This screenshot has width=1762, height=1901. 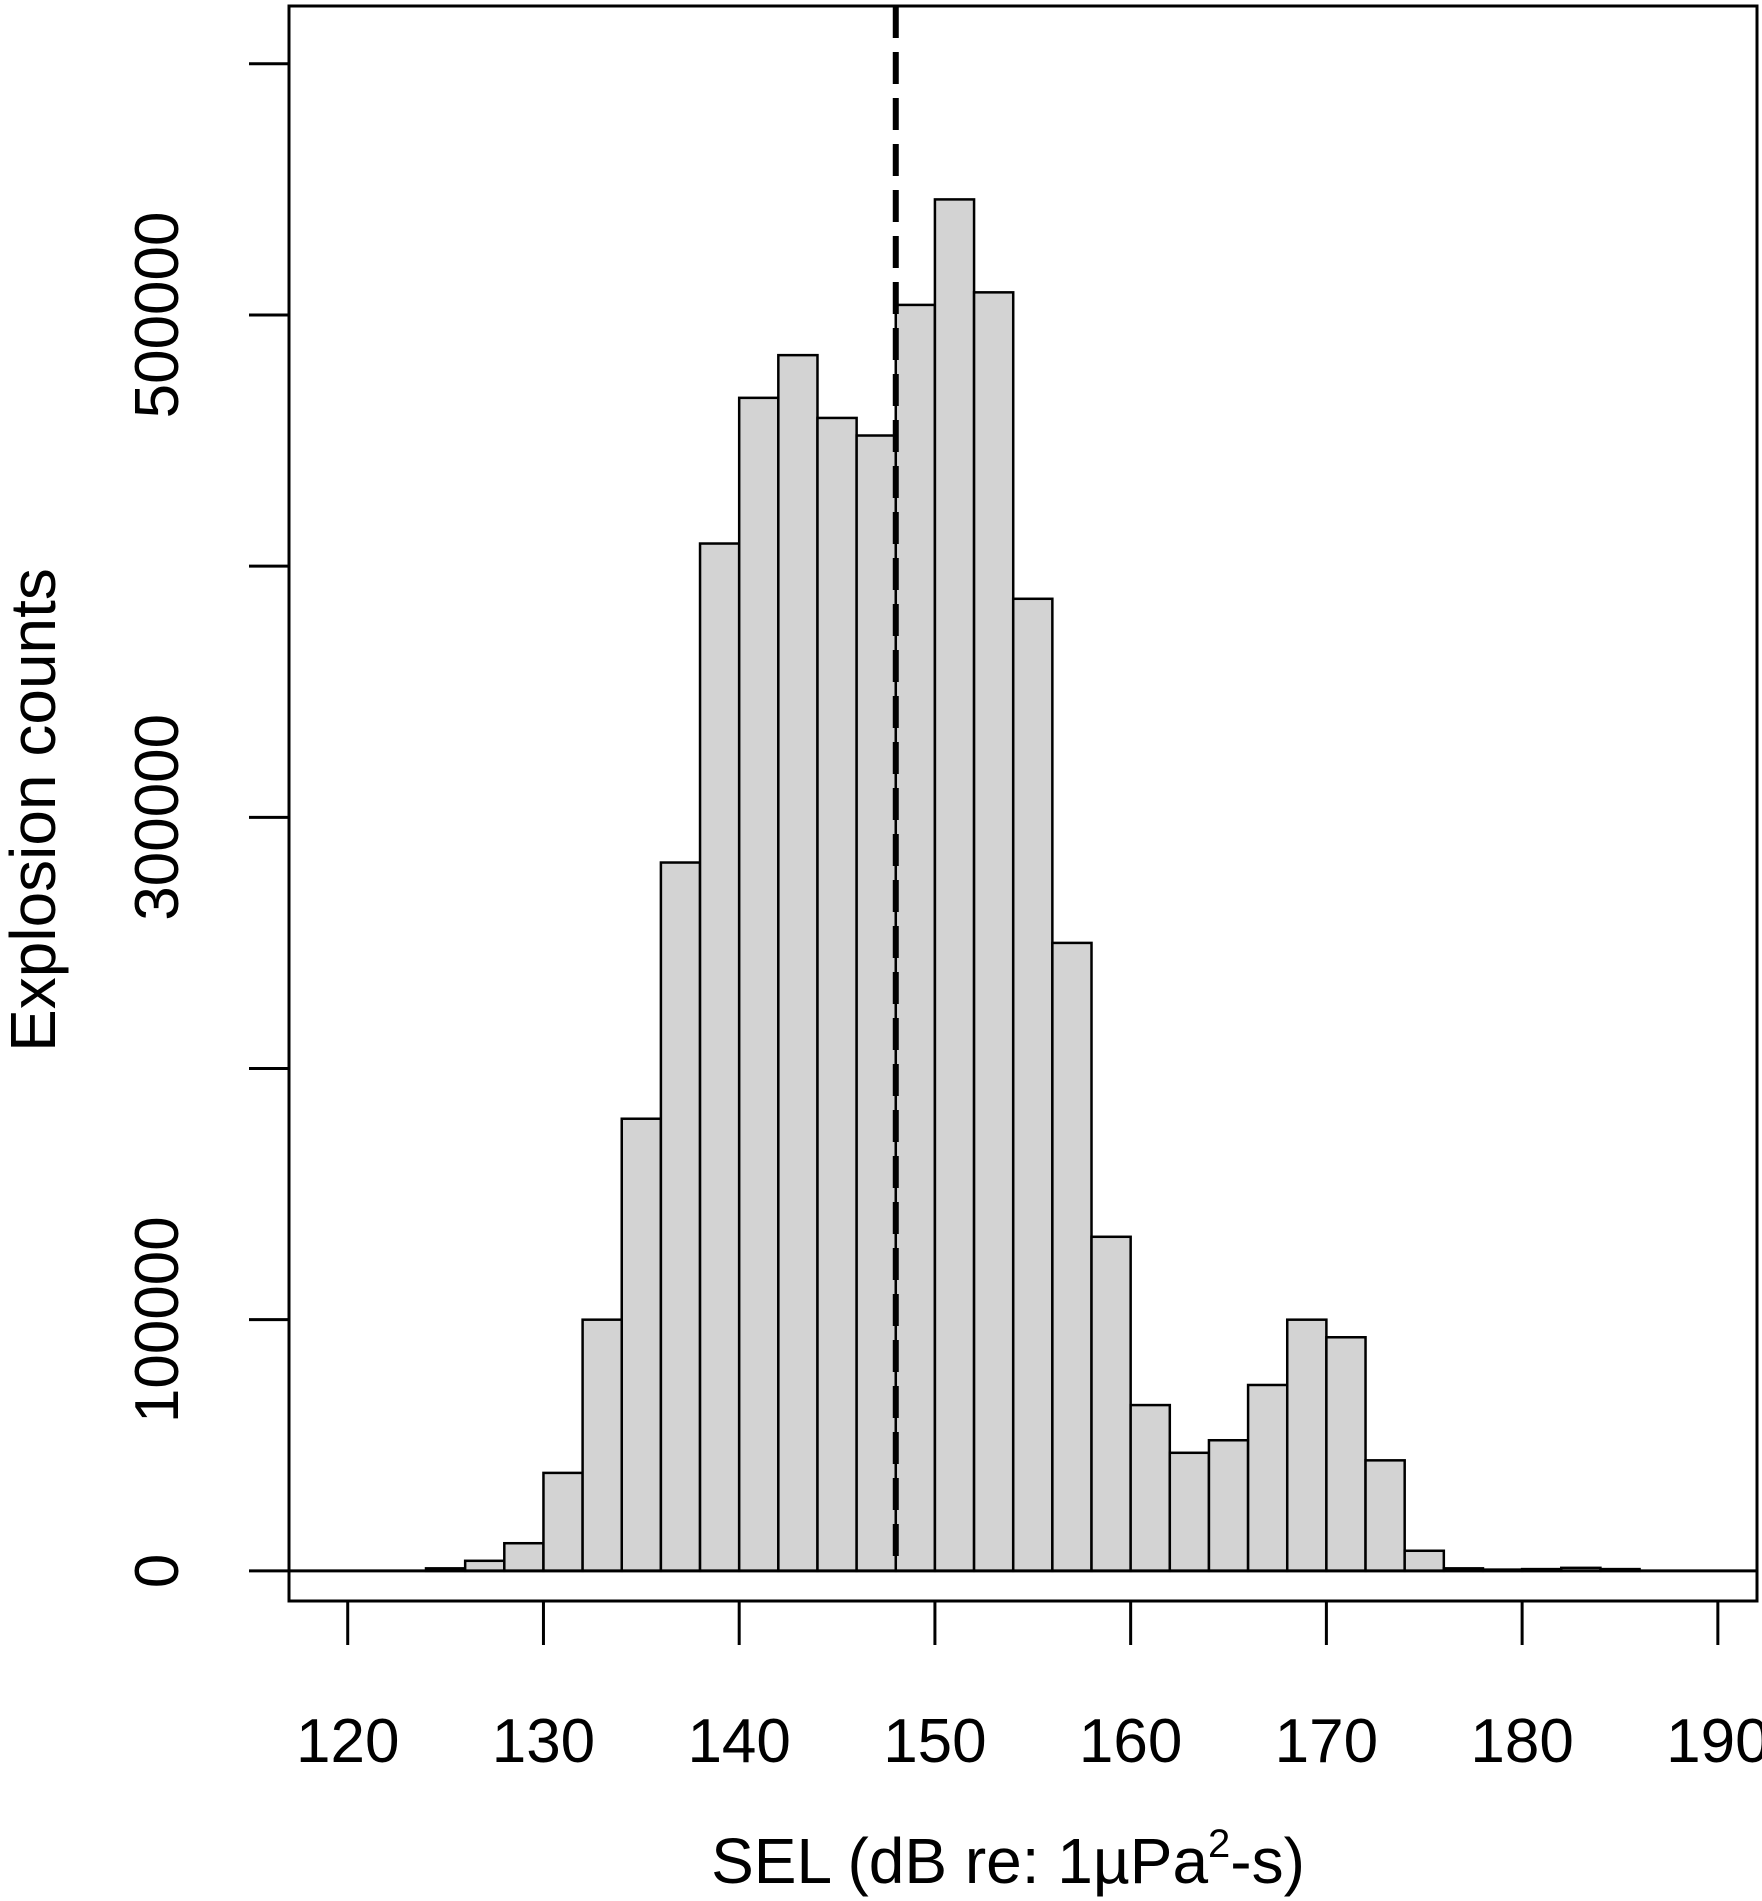 What do you see at coordinates (1130, 1741) in the screenshot?
I see `x-tick-label: 160` at bounding box center [1130, 1741].